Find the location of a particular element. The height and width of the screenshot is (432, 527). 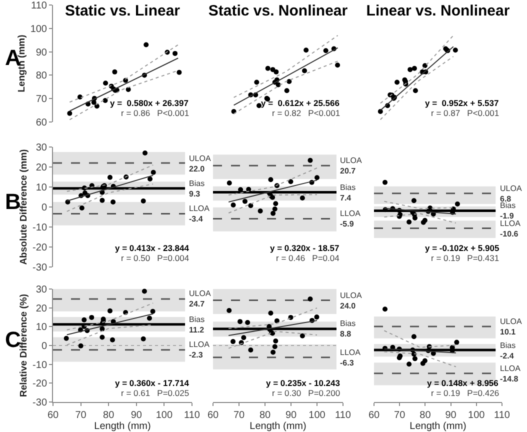

annotation: y = 0.148x + 8.956 is located at coordinates (463, 383).